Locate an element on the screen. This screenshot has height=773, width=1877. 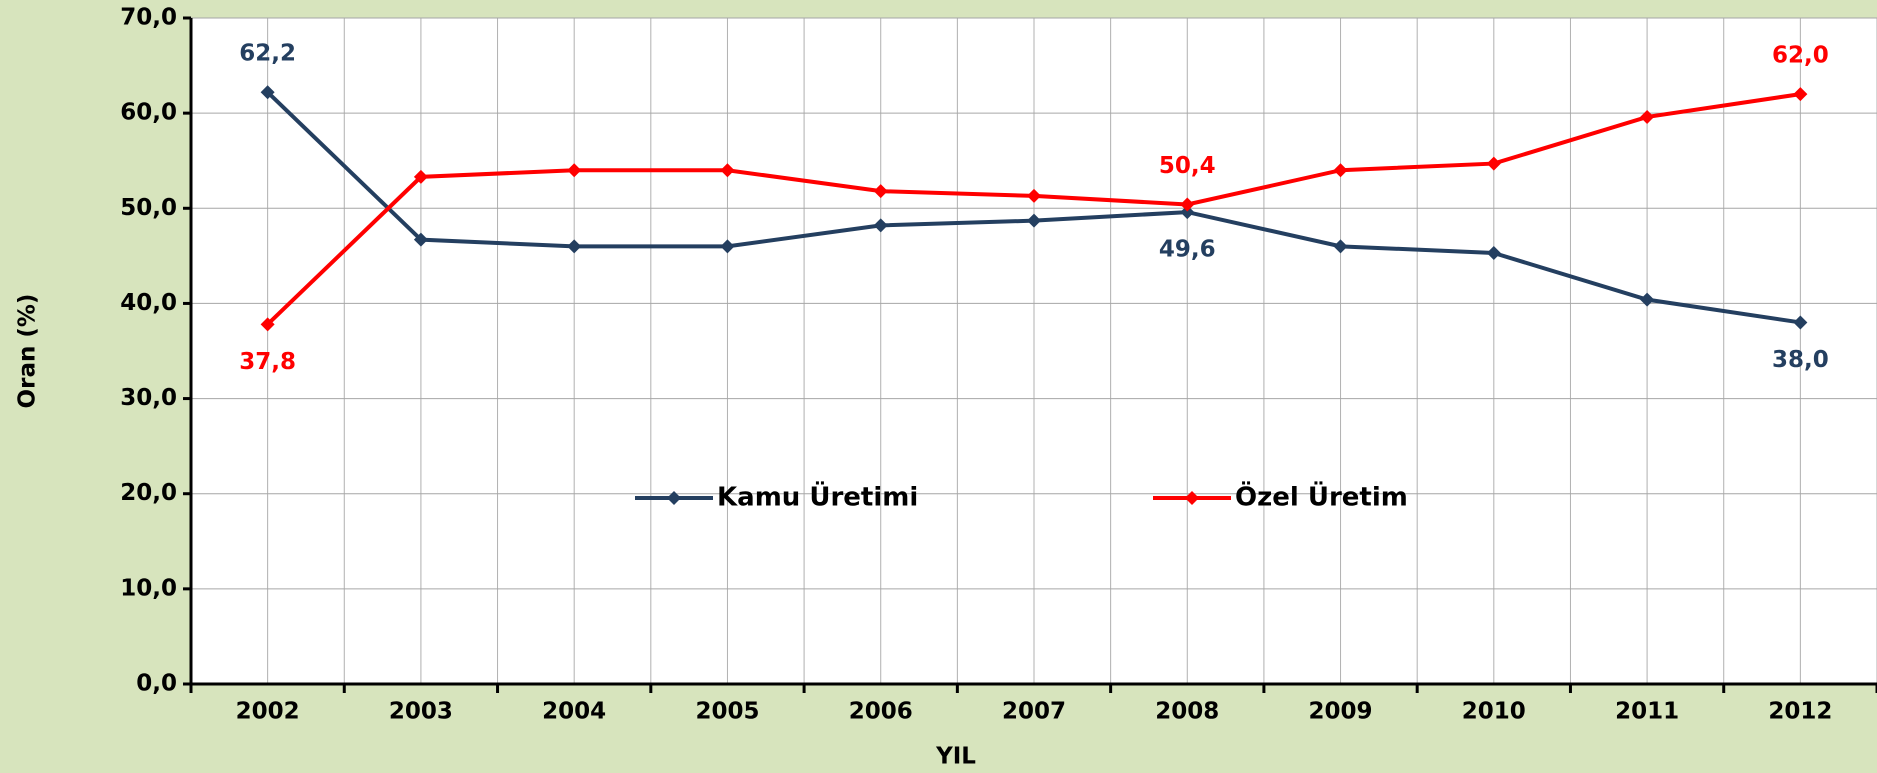
data-label: 37,8 is located at coordinates (267, 362).